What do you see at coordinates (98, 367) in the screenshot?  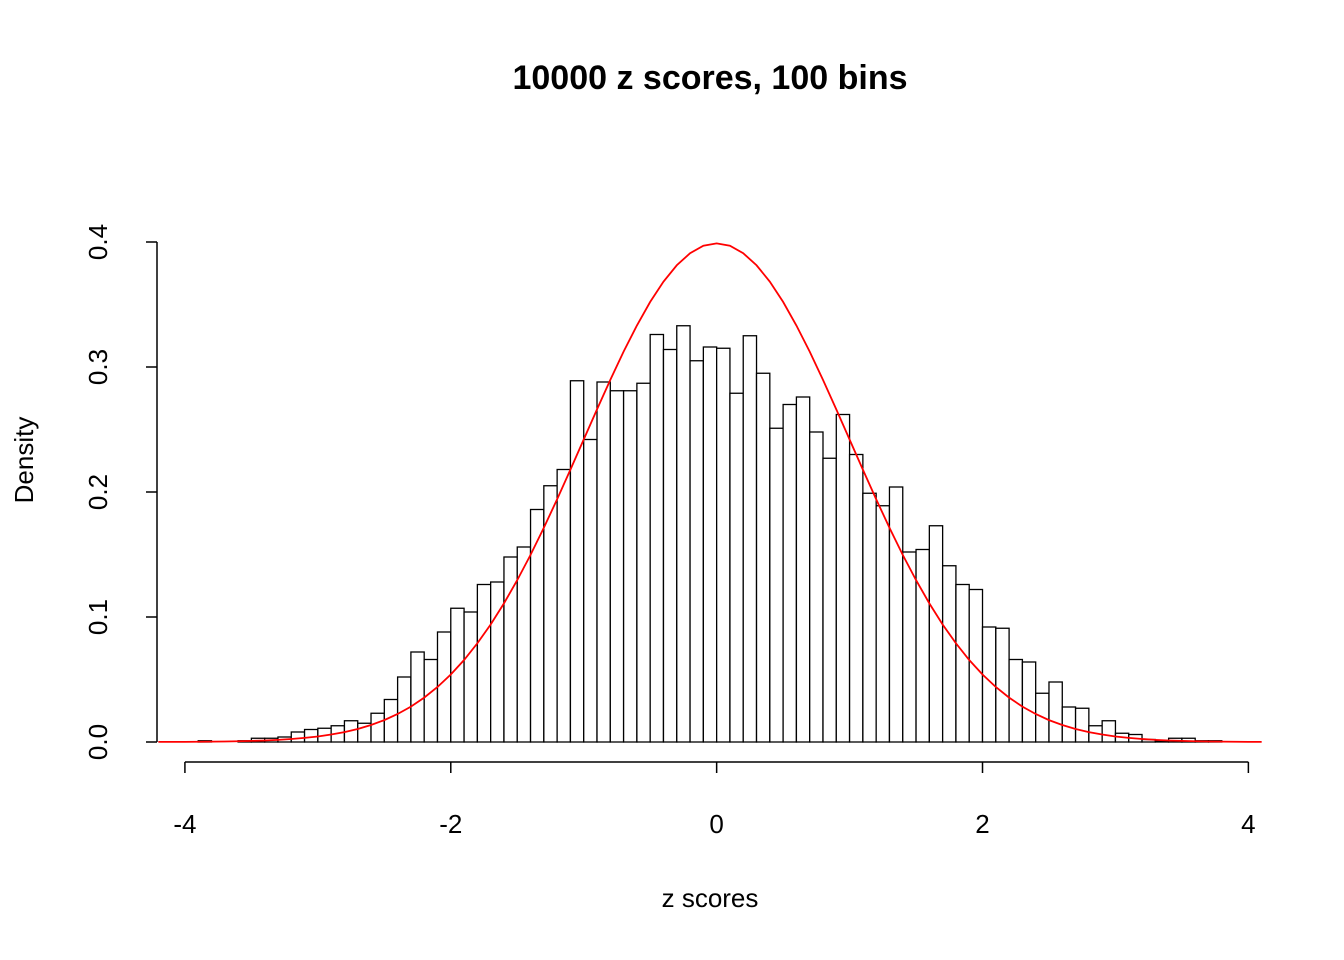 I see `y-tick-label: 0.3` at bounding box center [98, 367].